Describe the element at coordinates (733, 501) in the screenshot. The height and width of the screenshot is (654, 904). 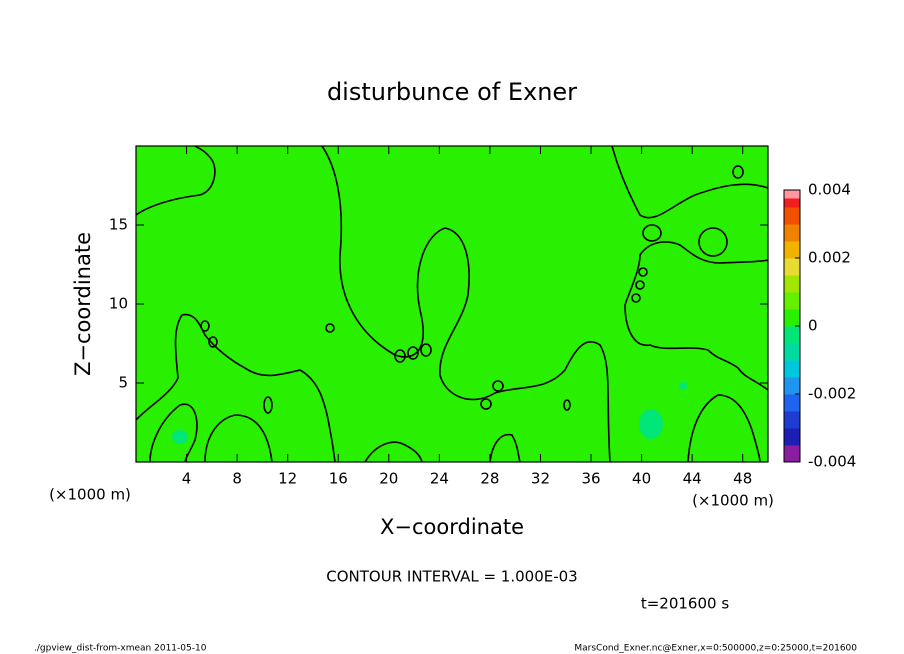
I see `x-unit: (×1000 m)` at that location.